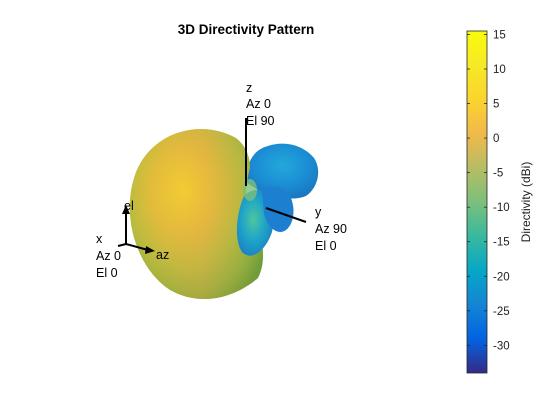 The image size is (560, 420). I want to click on z-label: z, so click(249, 88).